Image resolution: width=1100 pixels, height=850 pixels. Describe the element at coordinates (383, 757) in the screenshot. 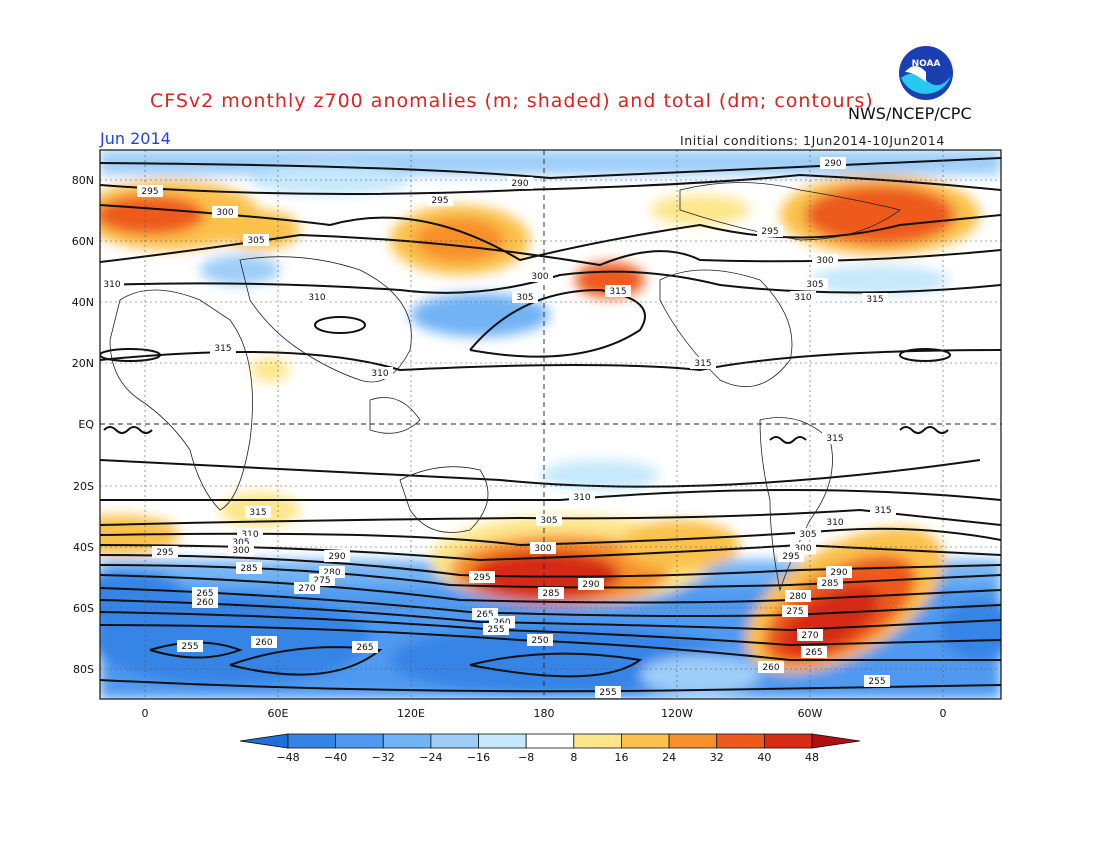

I see `colorbar-tick-label: −32` at that location.